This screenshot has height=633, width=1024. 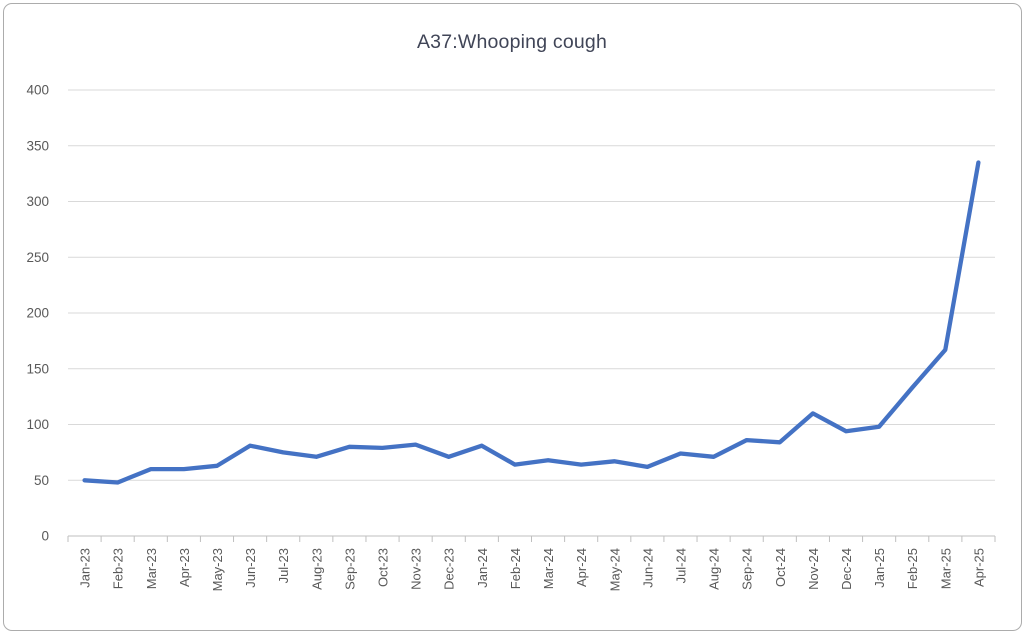 I want to click on y-tick-label: 350, so click(x=37, y=145).